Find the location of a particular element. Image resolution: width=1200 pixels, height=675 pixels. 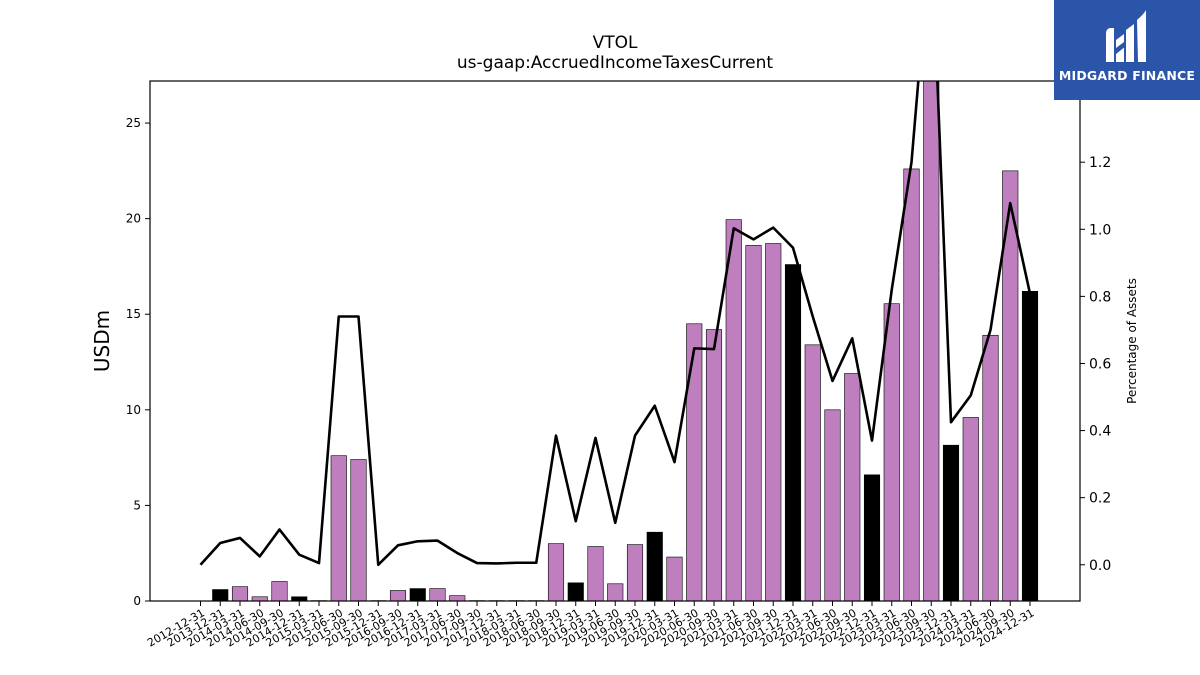

y2-tick-label: 0.4 is located at coordinates (1100, 432).